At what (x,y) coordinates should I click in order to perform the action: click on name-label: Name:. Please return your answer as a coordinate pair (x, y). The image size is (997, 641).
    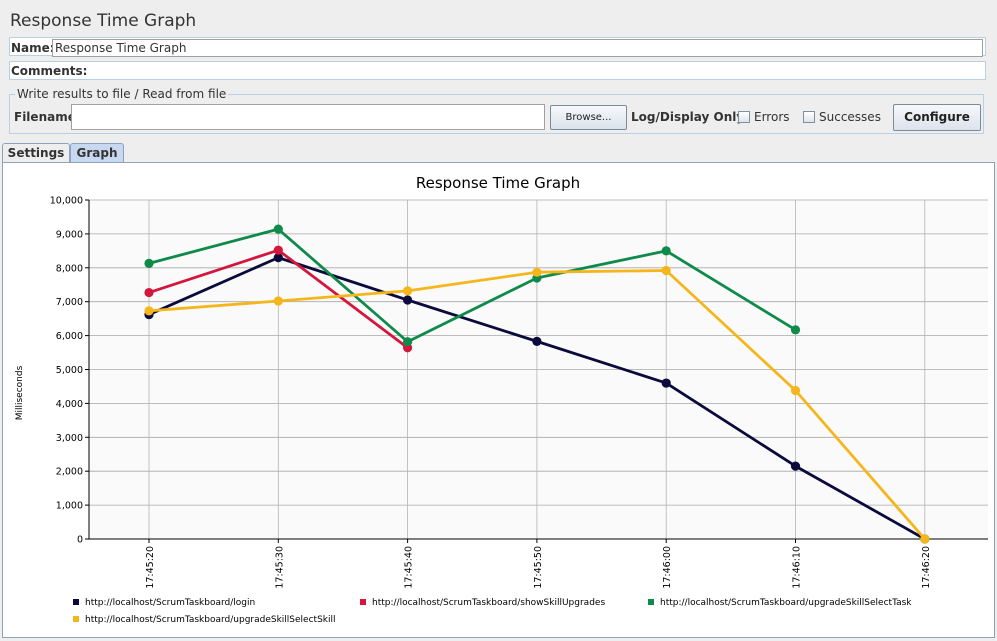
    Looking at the image, I should click on (33, 48).